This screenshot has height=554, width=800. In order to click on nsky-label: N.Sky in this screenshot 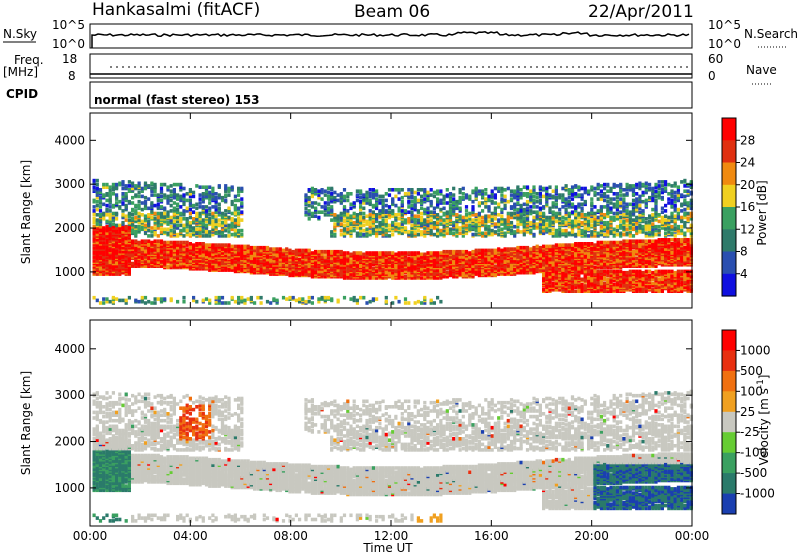, I will do `click(20, 34)`.